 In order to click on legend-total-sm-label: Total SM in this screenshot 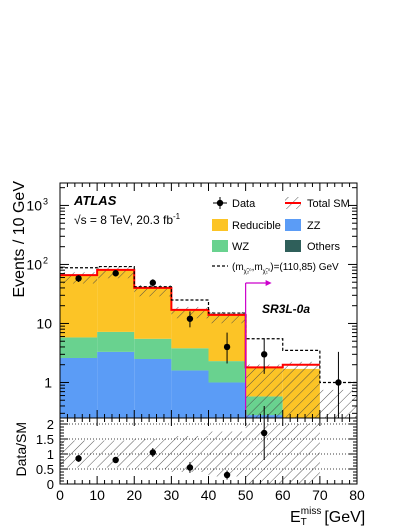, I will do `click(328, 204)`.